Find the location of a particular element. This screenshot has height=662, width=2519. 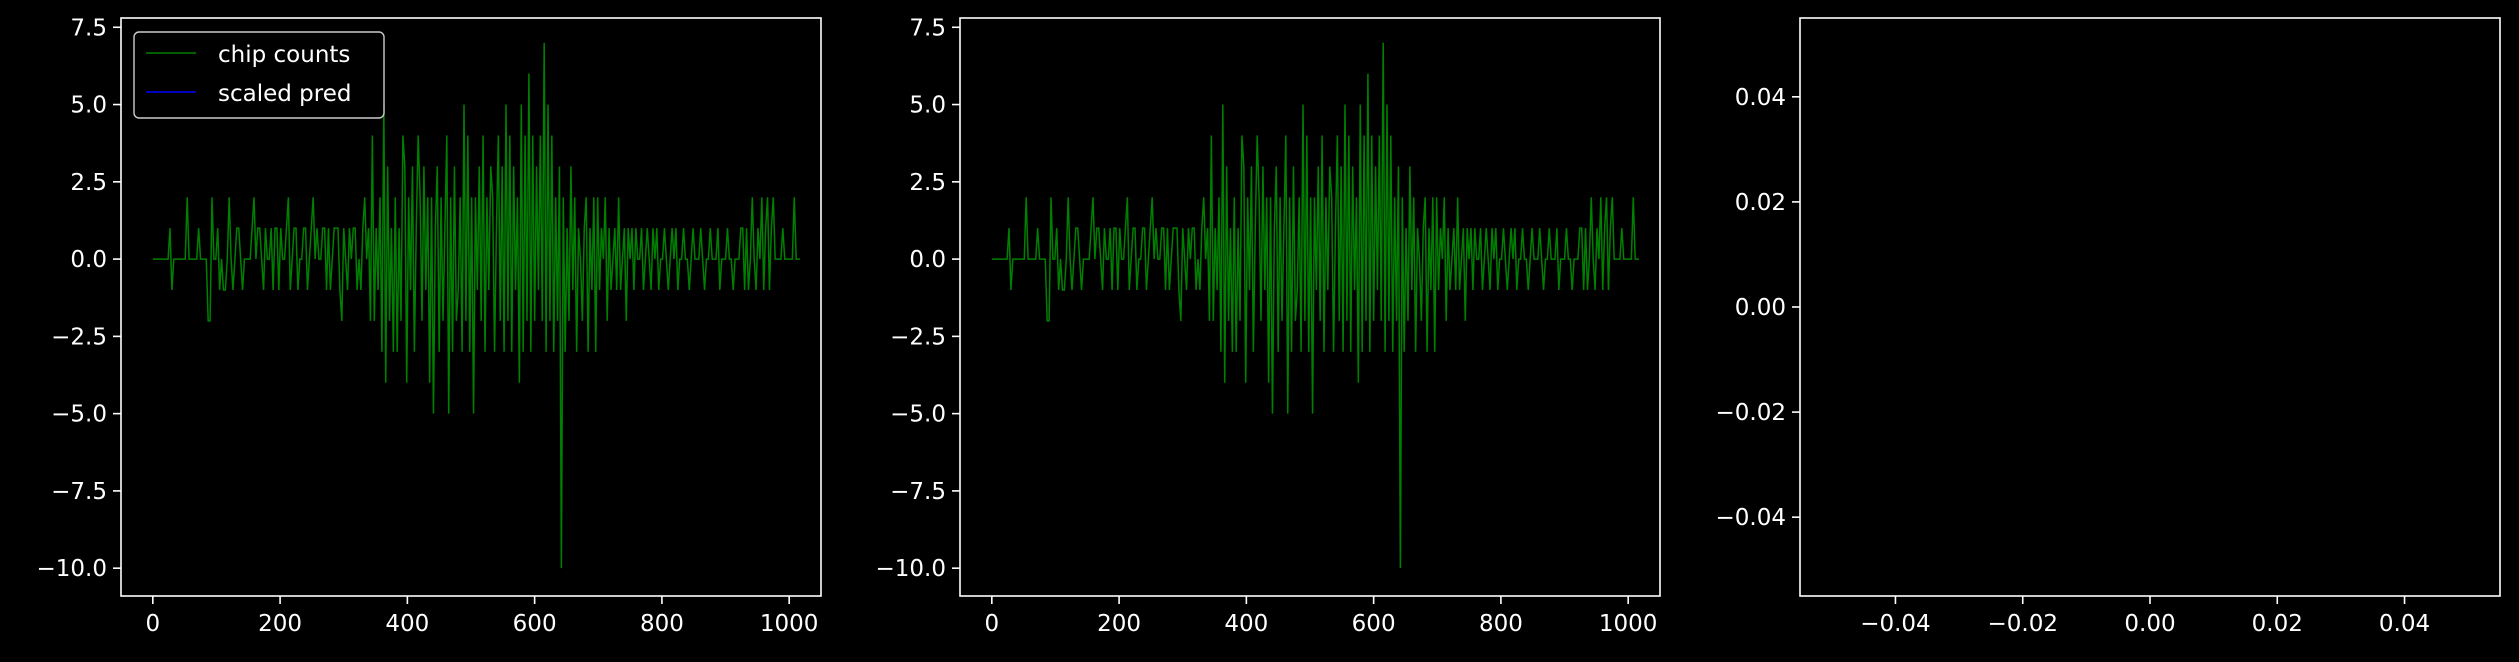

x-tick-label: 0.02 is located at coordinates (2277, 624).